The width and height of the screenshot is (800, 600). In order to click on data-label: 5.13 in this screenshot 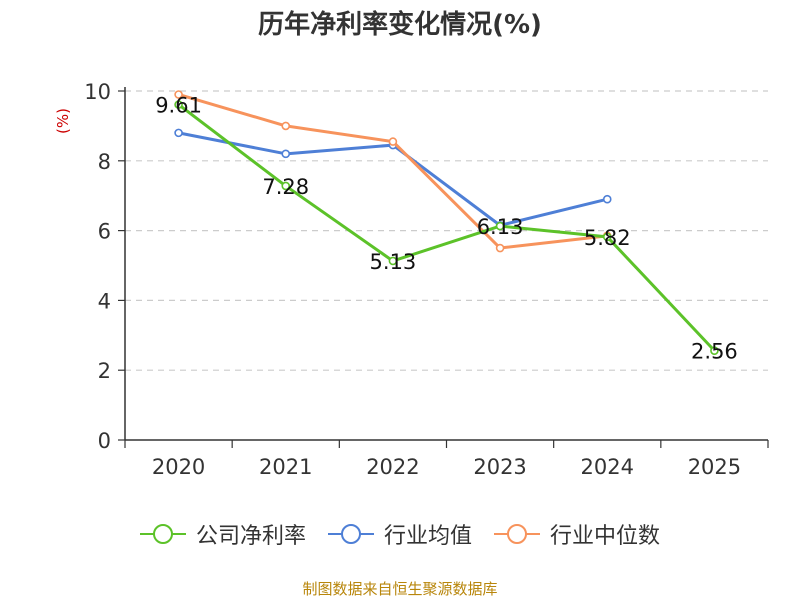, I will do `click(393, 262)`.